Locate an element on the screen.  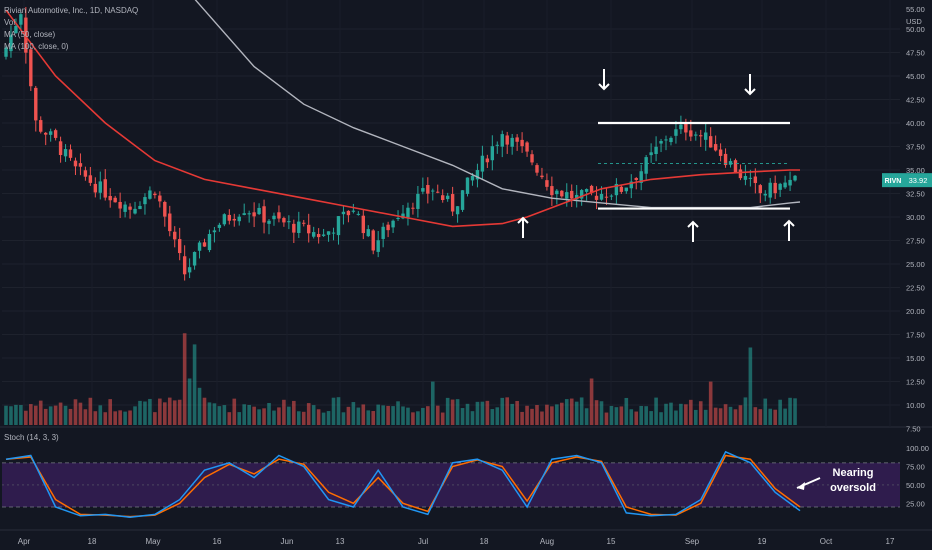
stoch-y-tick-label: 25.00 is located at coordinates (915, 503).